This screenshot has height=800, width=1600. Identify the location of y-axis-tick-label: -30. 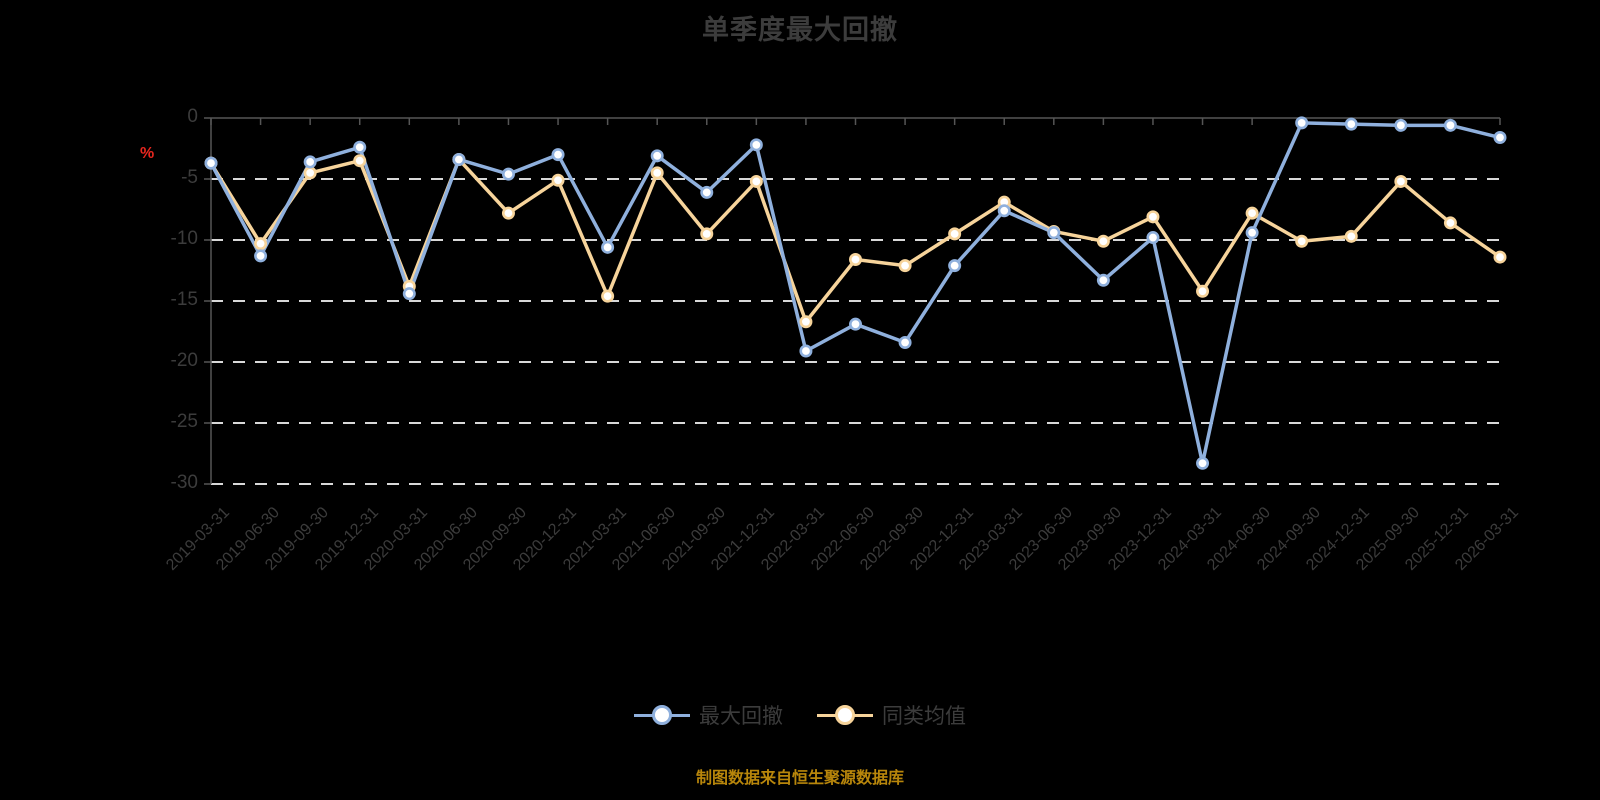
(184, 482).